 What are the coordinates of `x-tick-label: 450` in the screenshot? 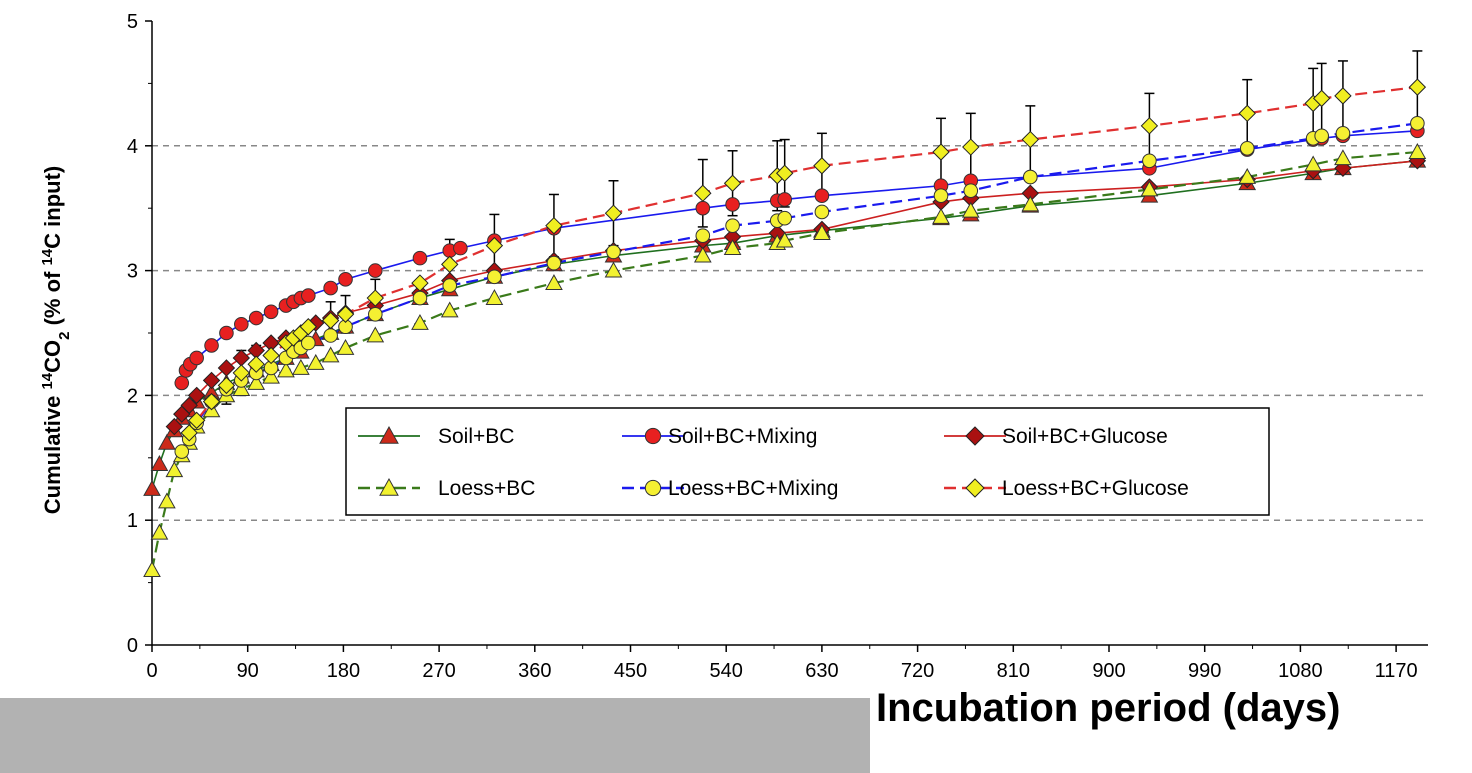 It's located at (630, 671).